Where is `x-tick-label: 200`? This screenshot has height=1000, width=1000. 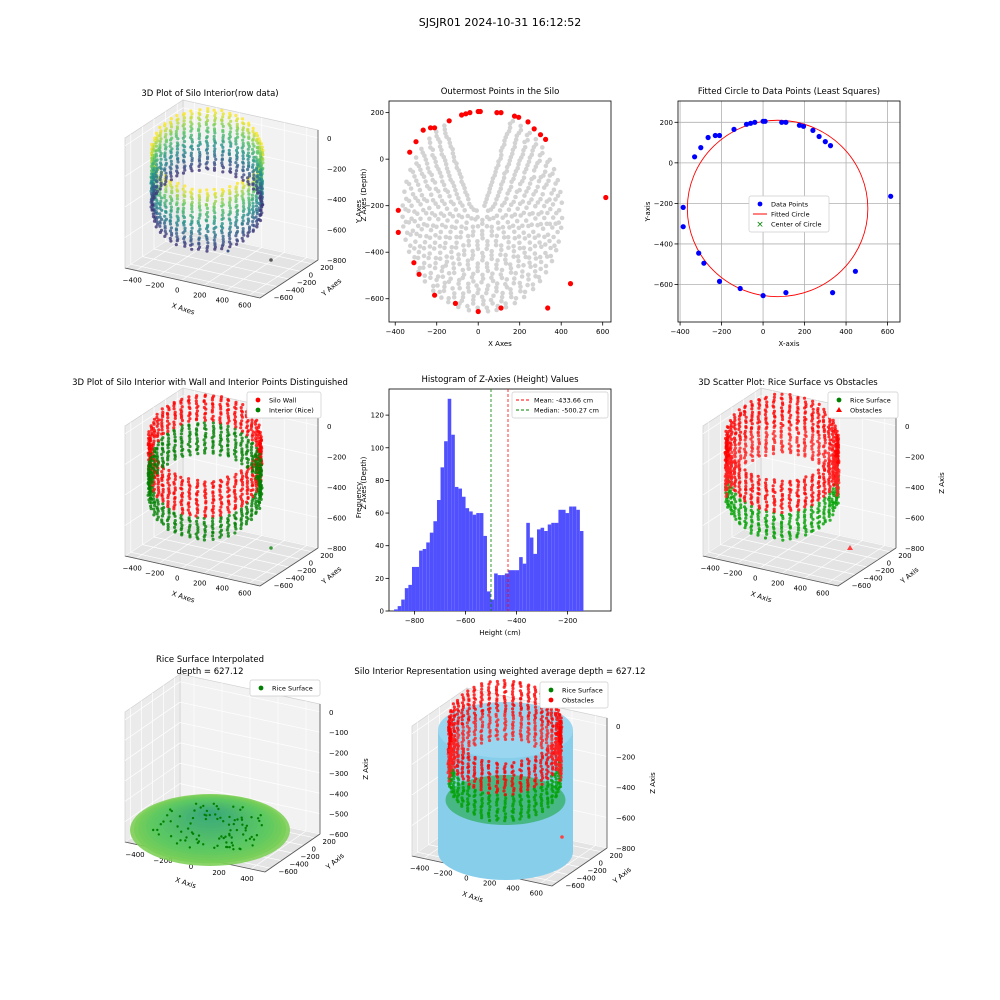
x-tick-label: 200 is located at coordinates (804, 332).